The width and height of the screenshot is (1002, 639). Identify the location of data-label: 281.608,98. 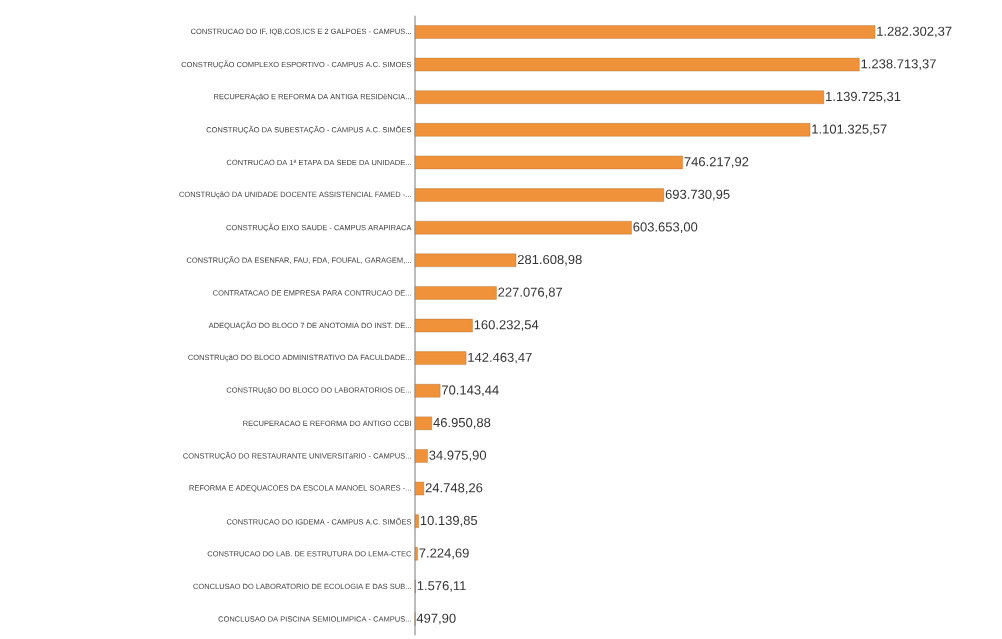
(549, 260).